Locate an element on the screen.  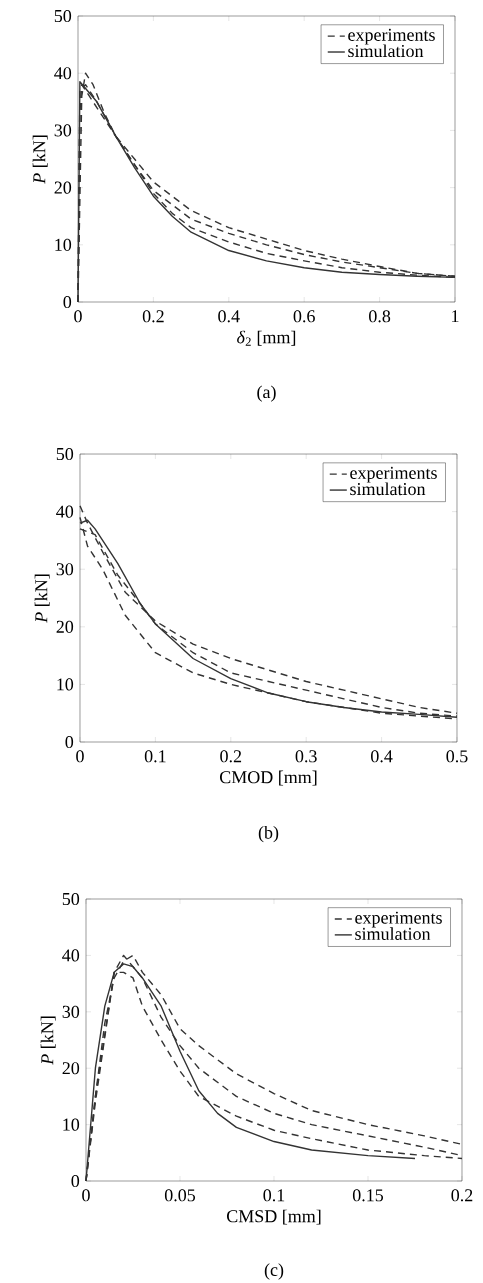
x-tick-label: 0.5 is located at coordinates (457, 756).